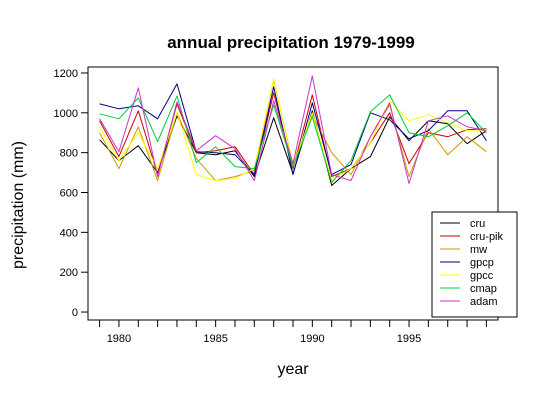 This screenshot has width=550, height=412. What do you see at coordinates (75, 313) in the screenshot?
I see `y-tick-label: 0` at bounding box center [75, 313].